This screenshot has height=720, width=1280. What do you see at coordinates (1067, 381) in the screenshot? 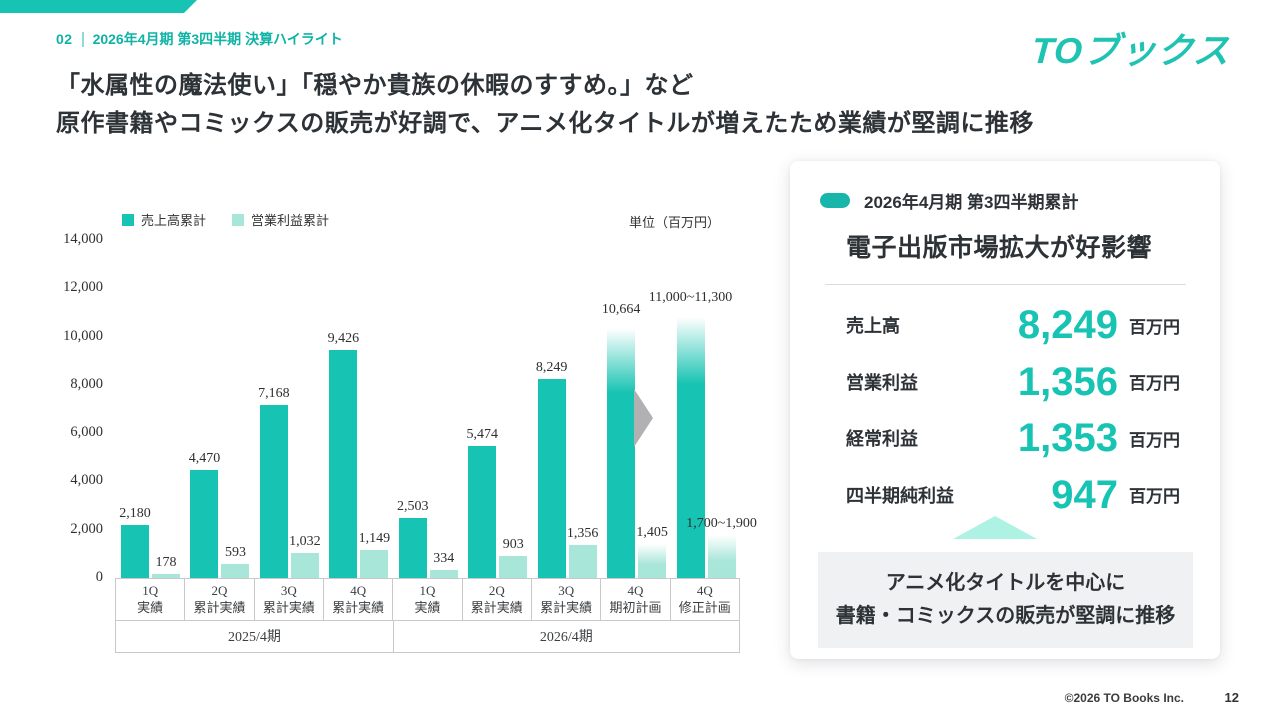
I see `metric-value: 1,356` at bounding box center [1067, 381].